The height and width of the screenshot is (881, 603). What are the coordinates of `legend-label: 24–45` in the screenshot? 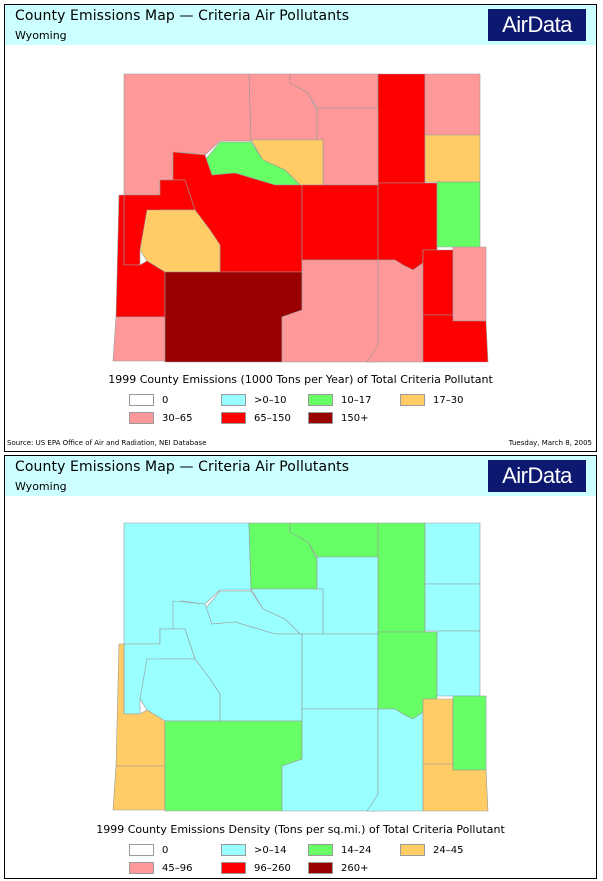 It's located at (448, 850).